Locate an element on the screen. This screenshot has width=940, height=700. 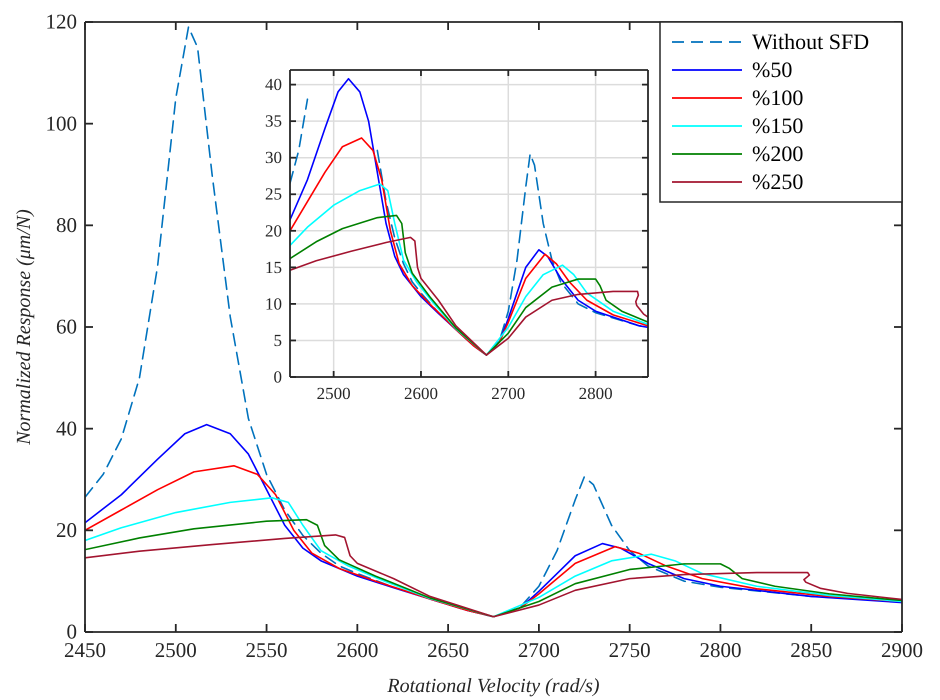
x-tick-label: 2750 is located at coordinates (629, 650).